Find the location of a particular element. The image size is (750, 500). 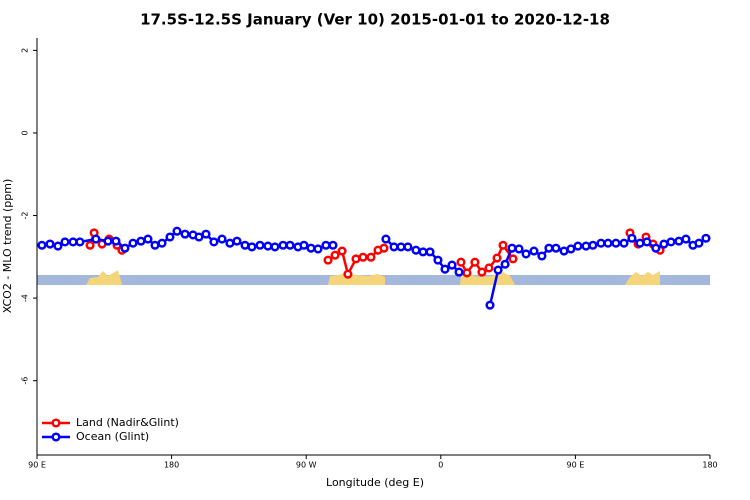

legend-label: Land (Nadir&Glint) is located at coordinates (127, 422).